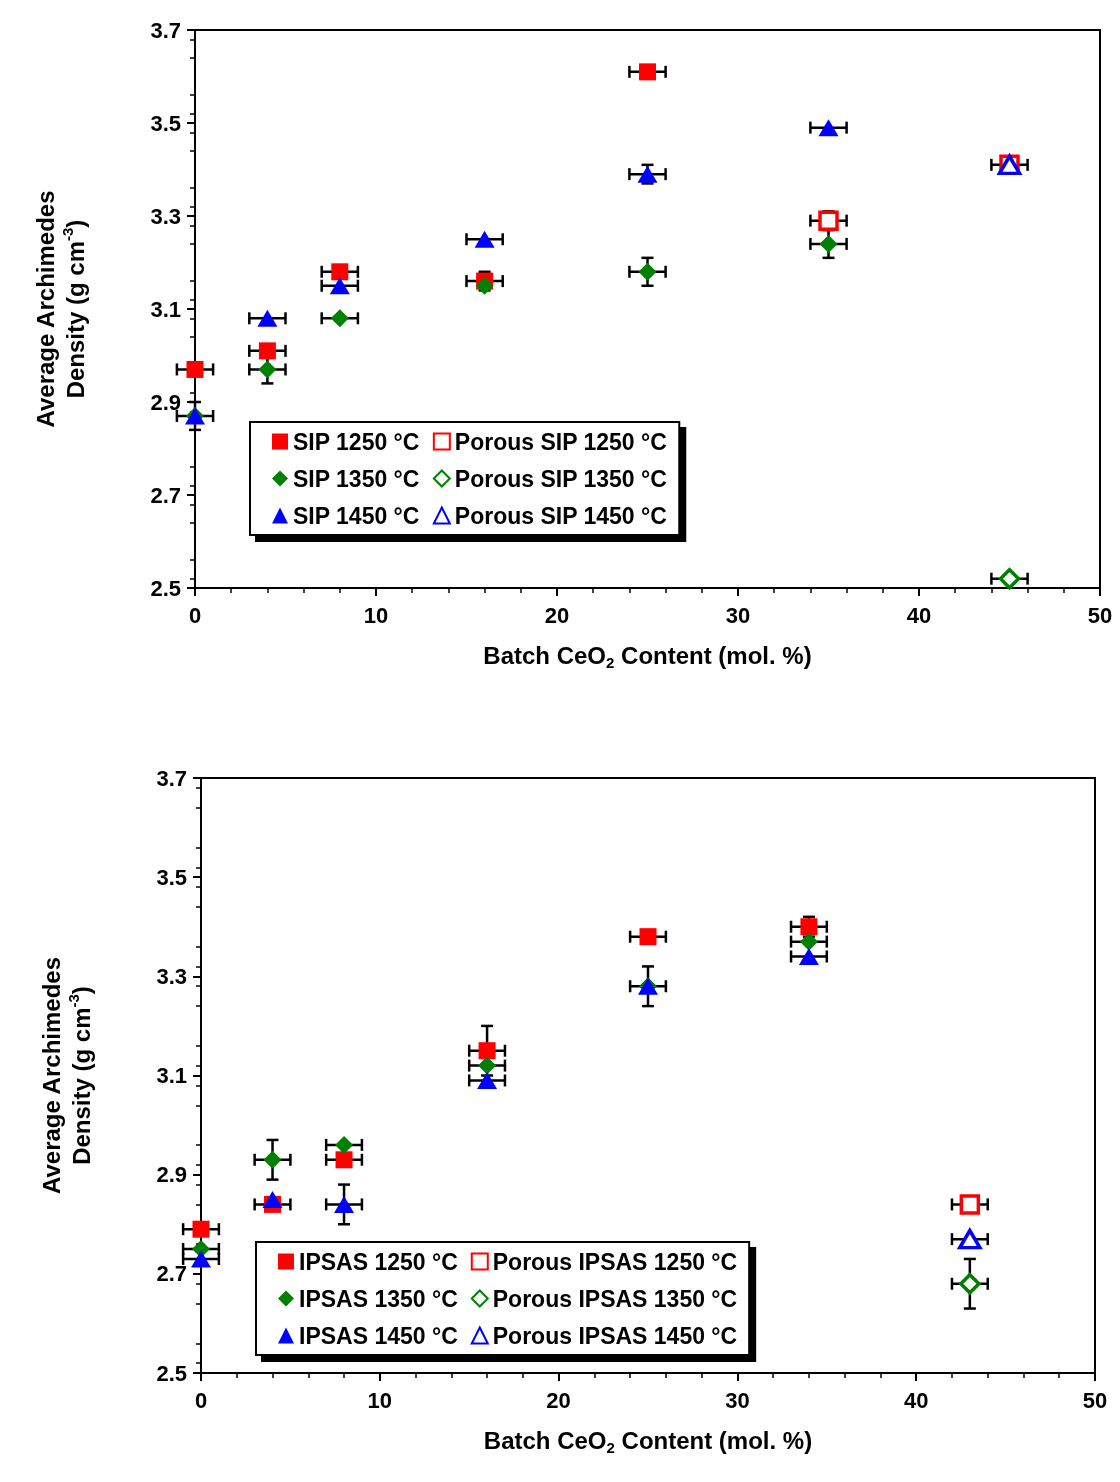  Describe the element at coordinates (356, 515) in the screenshot. I see `legend-label: SIP 1450 °C` at that location.